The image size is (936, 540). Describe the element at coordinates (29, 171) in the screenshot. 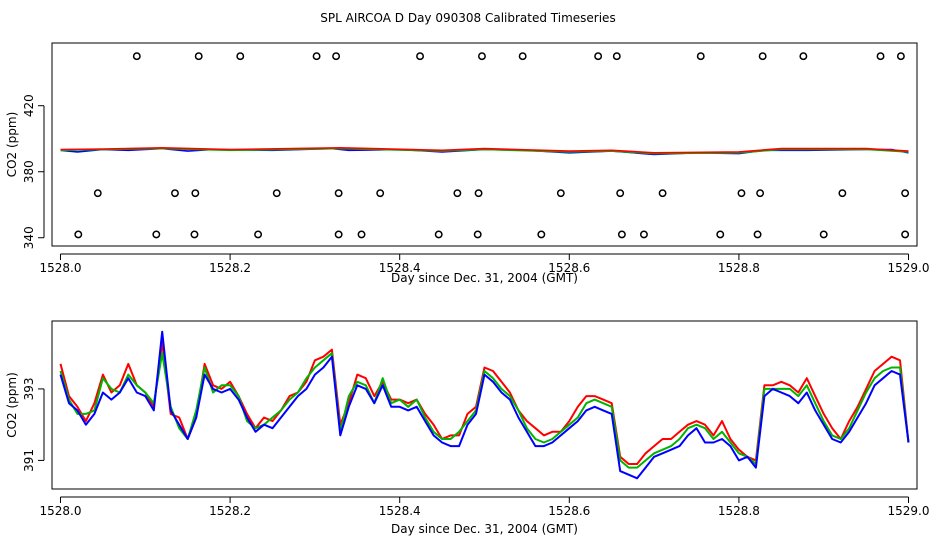

I see `y-tick-label: 380` at that location.